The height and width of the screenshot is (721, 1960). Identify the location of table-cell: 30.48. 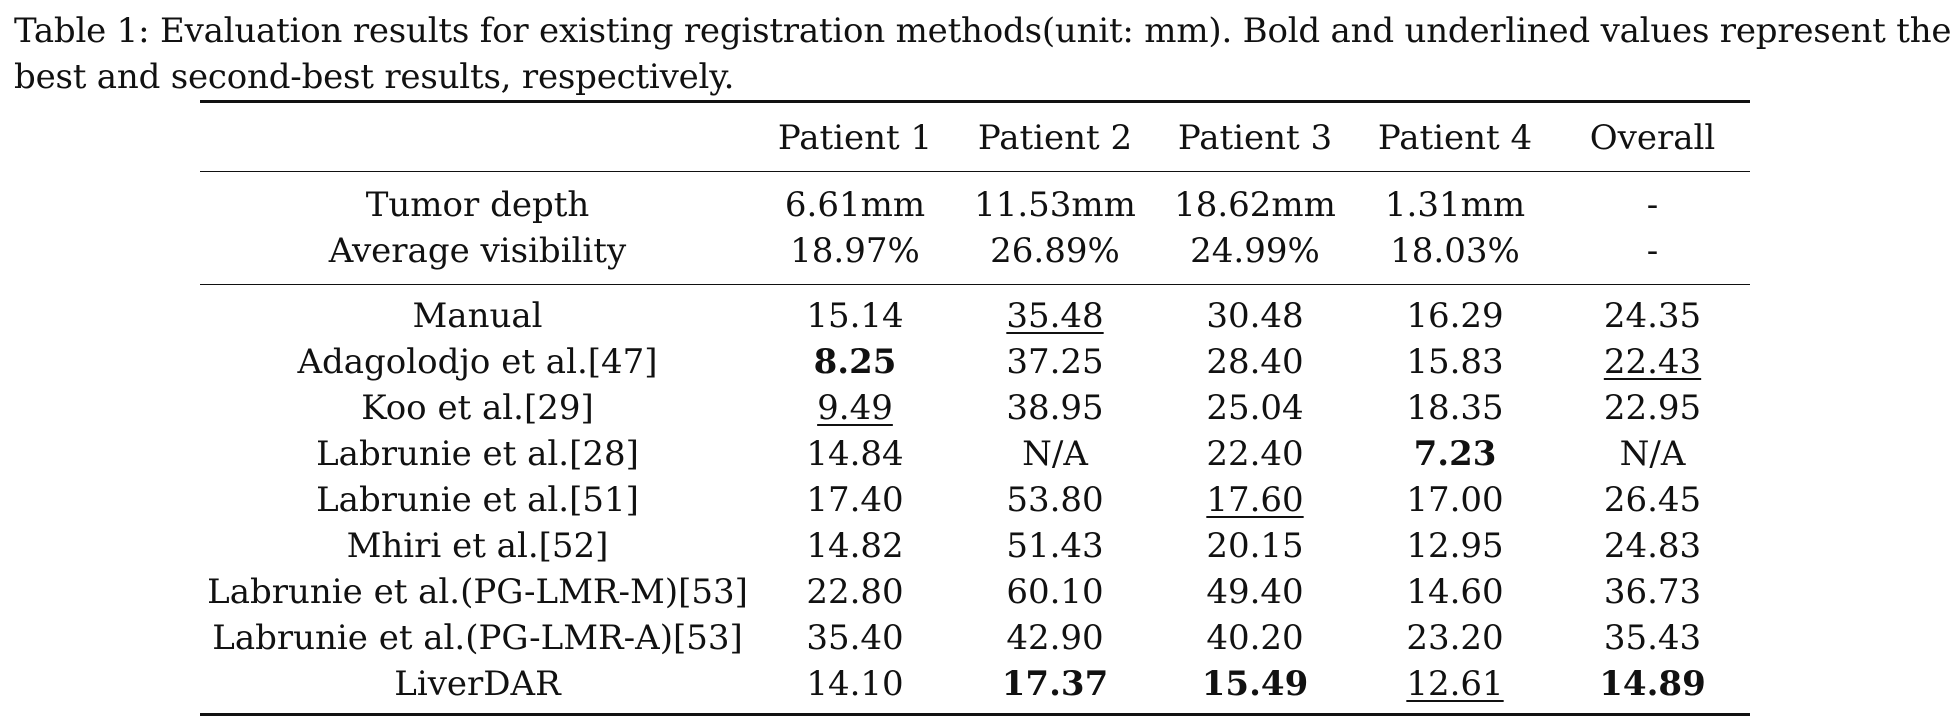
(1255, 312).